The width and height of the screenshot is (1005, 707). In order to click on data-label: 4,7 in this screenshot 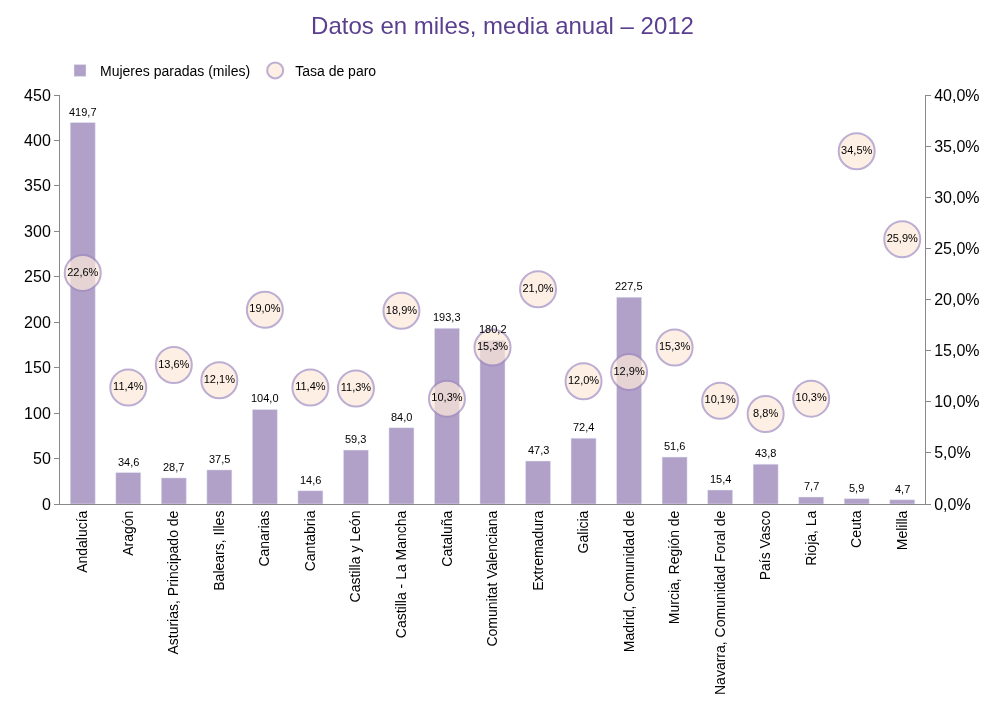, I will do `click(903, 489)`.